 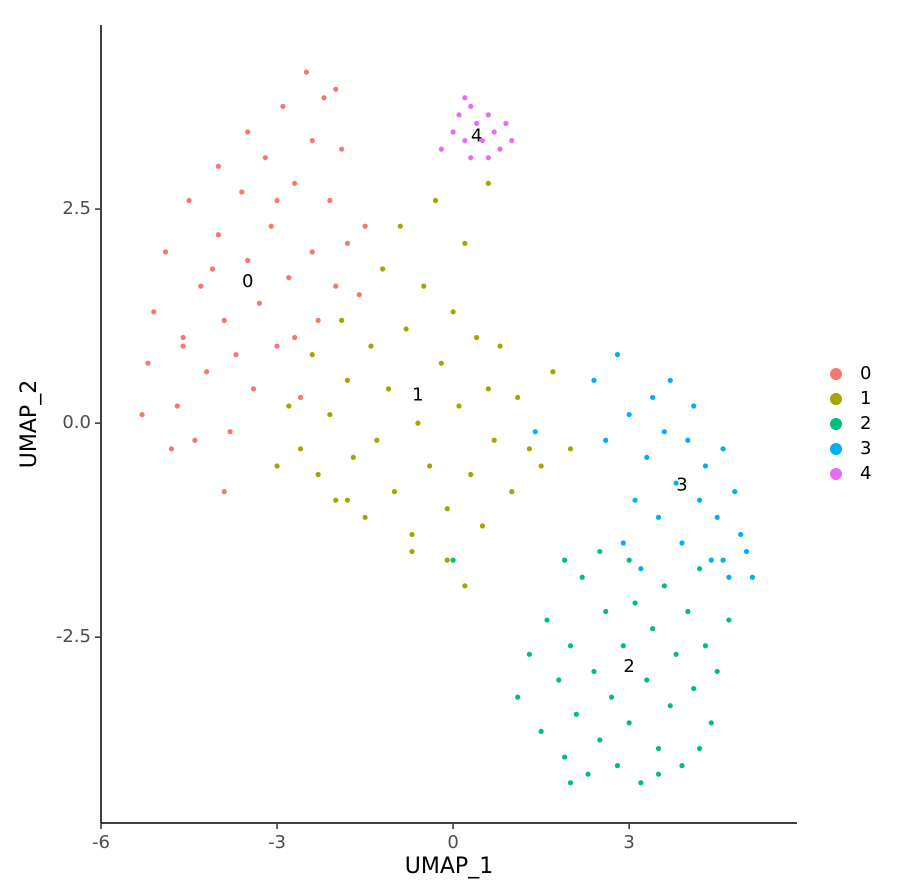 What do you see at coordinates (476, 135) in the screenshot?
I see `cluster-label: 4` at bounding box center [476, 135].